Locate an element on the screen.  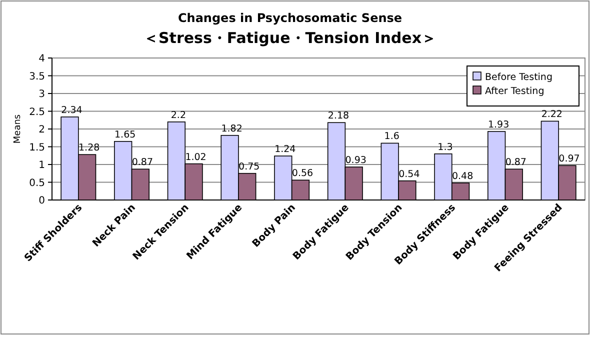
data-label: 0.97 is located at coordinates (569, 159).